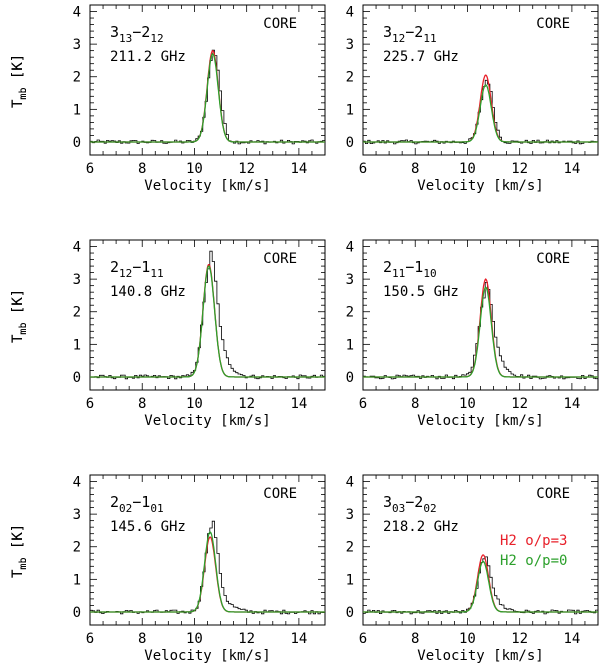 The height and width of the screenshot is (670, 600). Describe the element at coordinates (533, 541) in the screenshot. I see `legend-op3: H2 o/p=3` at that location.